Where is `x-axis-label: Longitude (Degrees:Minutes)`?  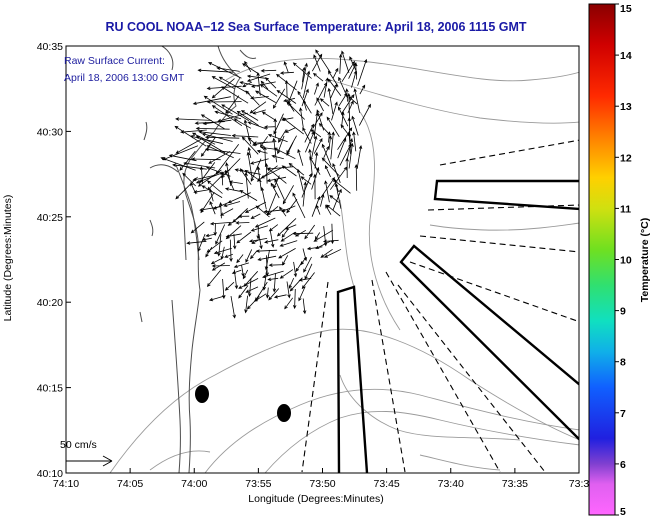
x-axis-label: Longitude (Degrees:Minutes) is located at coordinates (315, 499).